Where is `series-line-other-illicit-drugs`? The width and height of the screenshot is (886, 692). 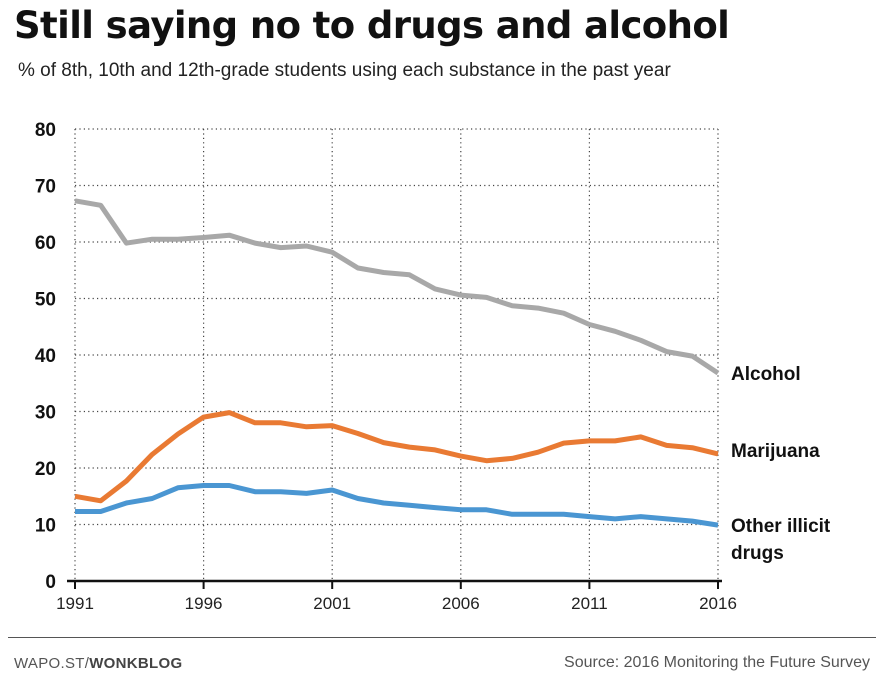
series-line-other-illicit-drugs is located at coordinates (397, 505).